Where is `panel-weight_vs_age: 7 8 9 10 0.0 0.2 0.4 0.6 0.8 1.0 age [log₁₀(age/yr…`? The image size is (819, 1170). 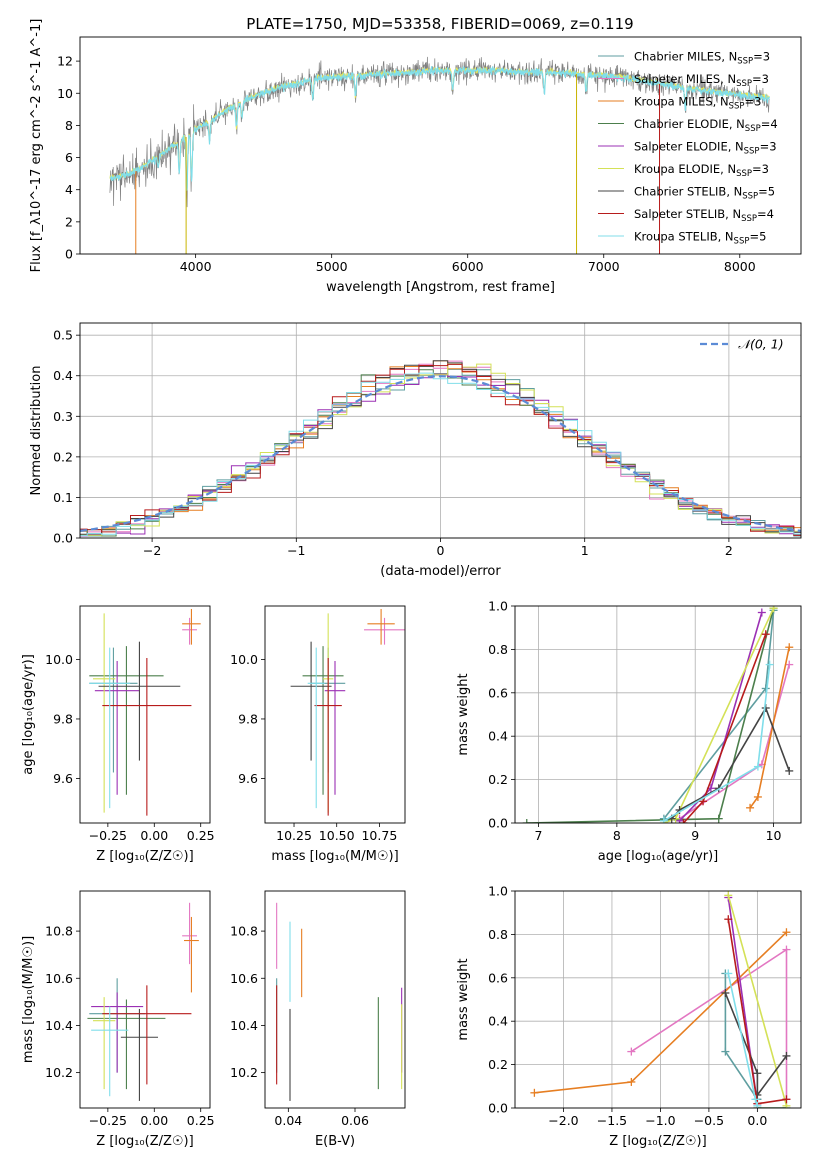 panel-weight_vs_age: 7 8 9 10 0.0 0.2 0.4 0.6 0.8 1.0 age [log₁₀(age/yr… is located at coordinates (629, 731).